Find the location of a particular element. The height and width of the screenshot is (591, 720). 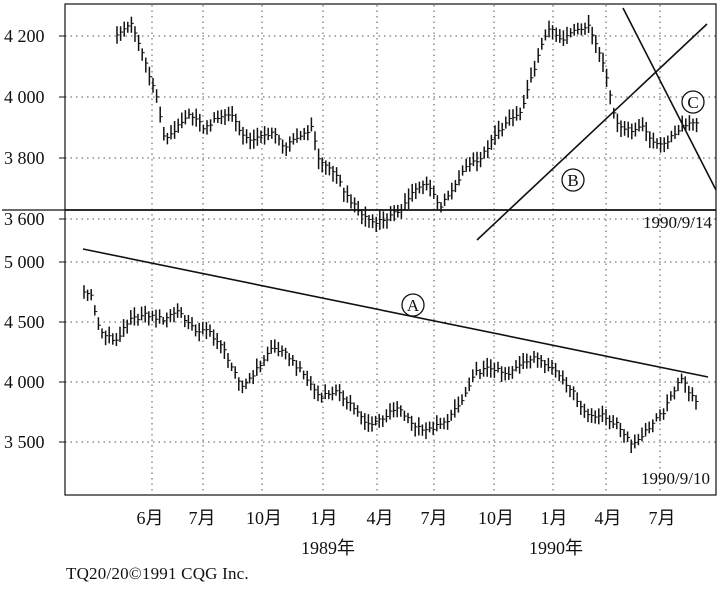

top-panel-date: 1990/9/14 is located at coordinates (677, 222).